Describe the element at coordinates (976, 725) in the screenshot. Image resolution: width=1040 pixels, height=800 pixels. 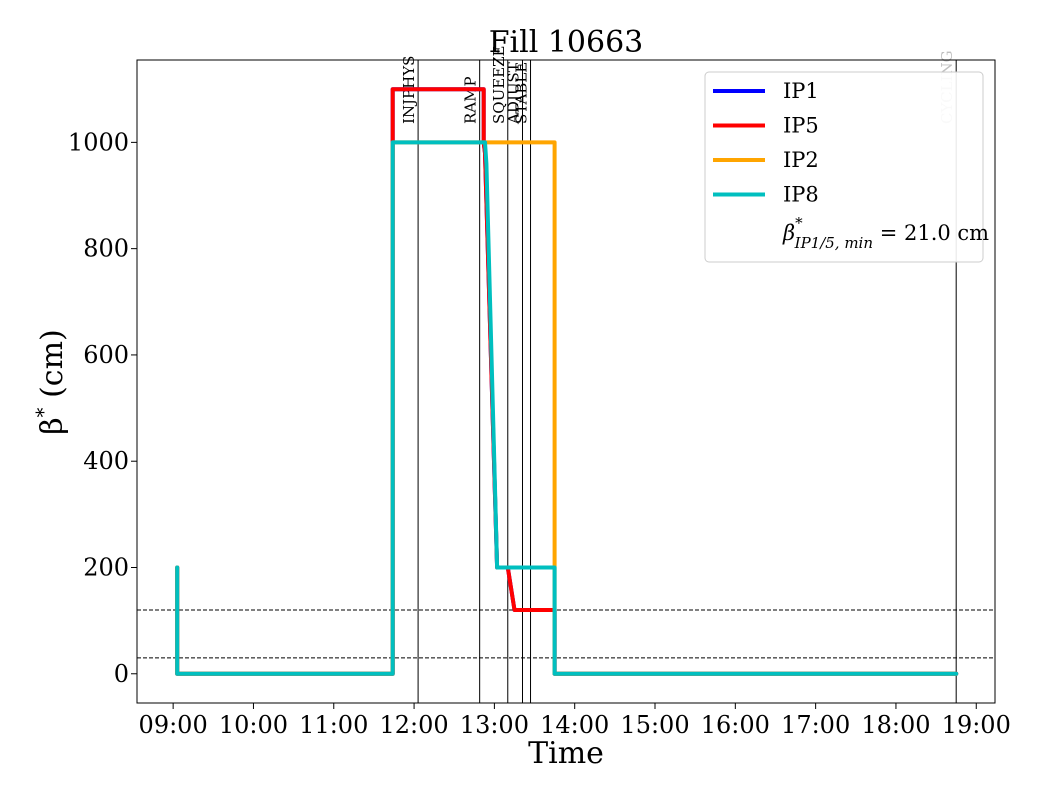
I see `x-tick-label: 19:00` at that location.